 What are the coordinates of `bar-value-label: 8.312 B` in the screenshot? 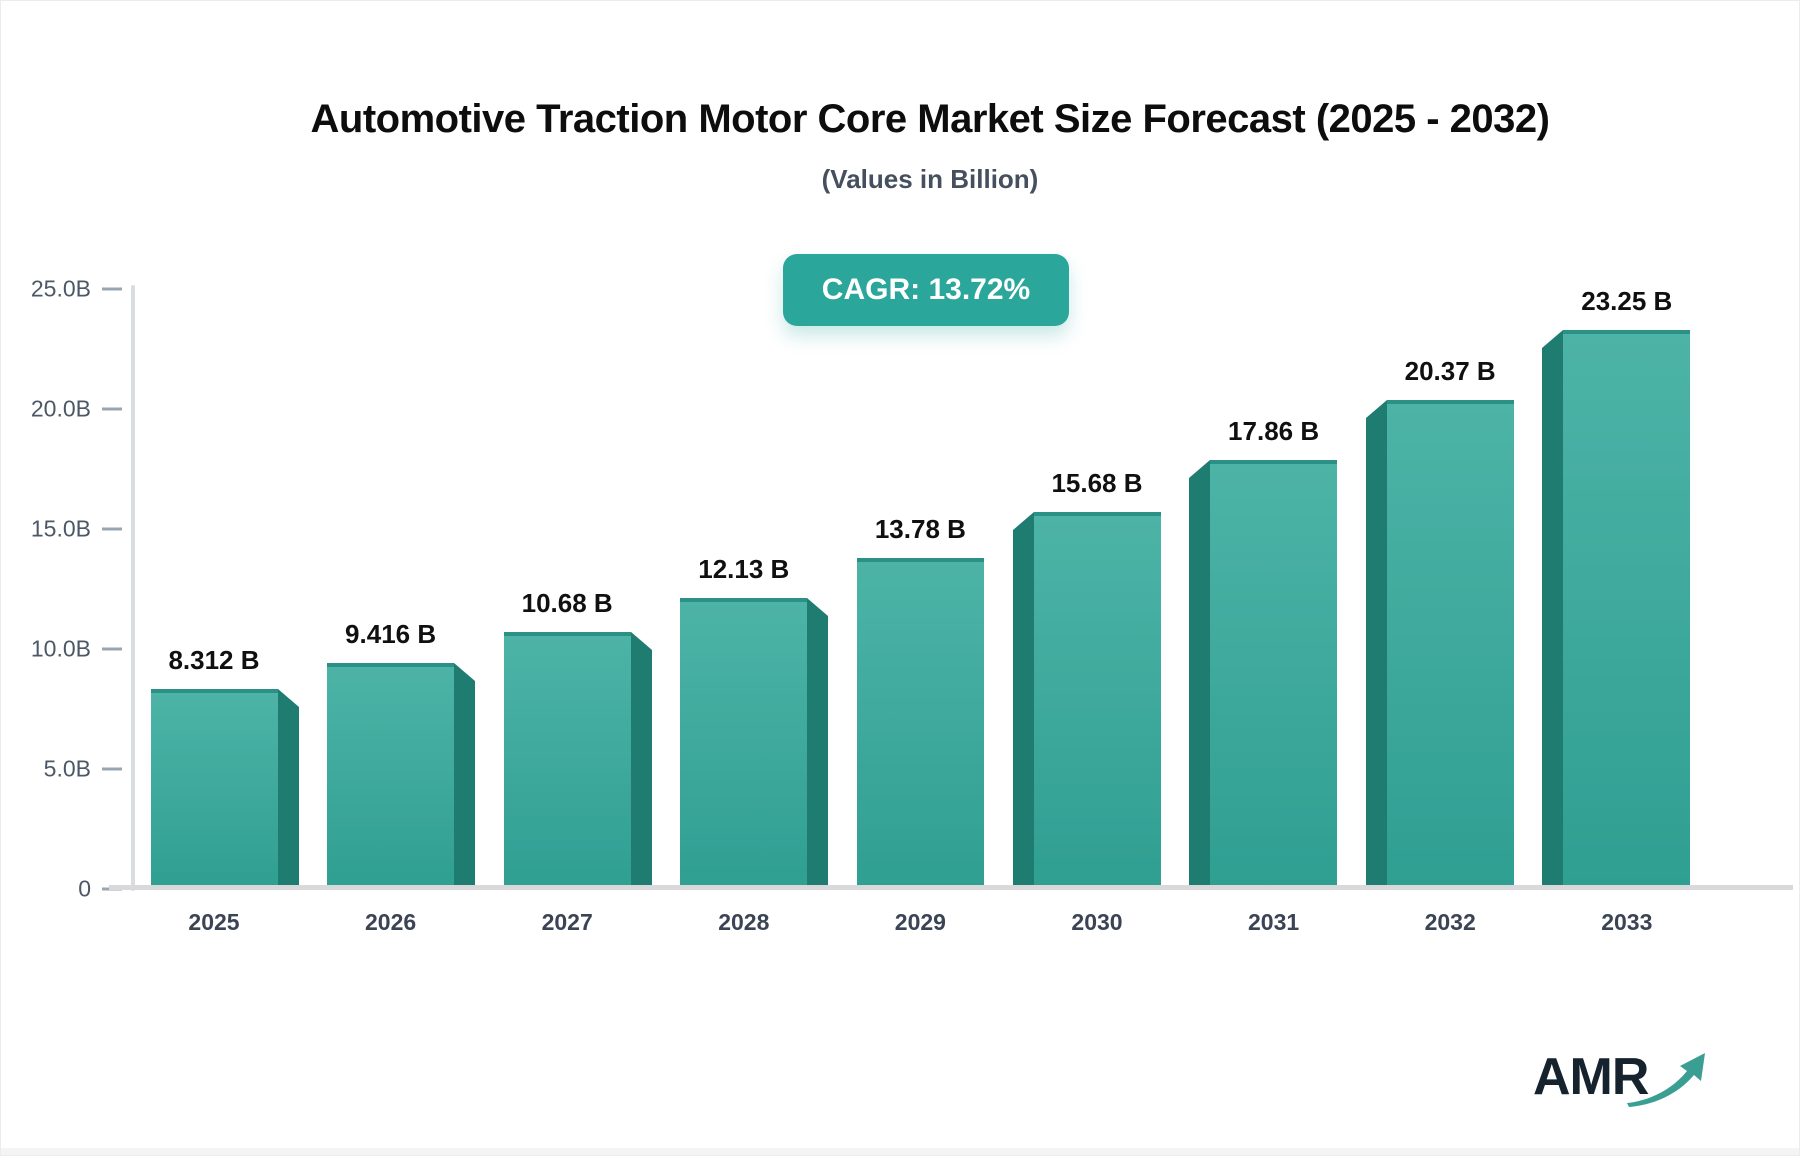 It's located at (214, 660).